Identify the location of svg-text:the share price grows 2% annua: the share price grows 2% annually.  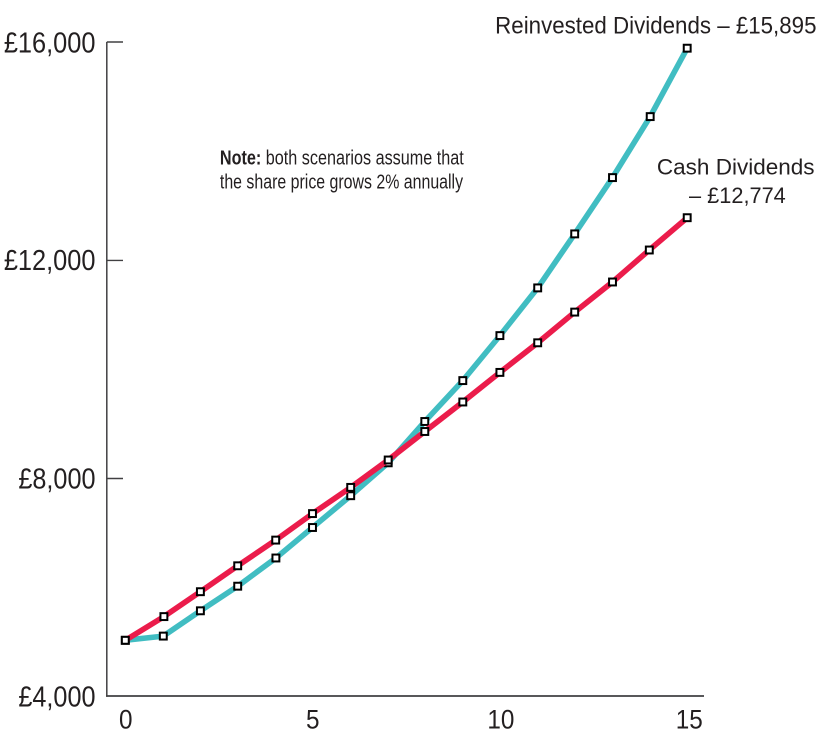
(342, 182).